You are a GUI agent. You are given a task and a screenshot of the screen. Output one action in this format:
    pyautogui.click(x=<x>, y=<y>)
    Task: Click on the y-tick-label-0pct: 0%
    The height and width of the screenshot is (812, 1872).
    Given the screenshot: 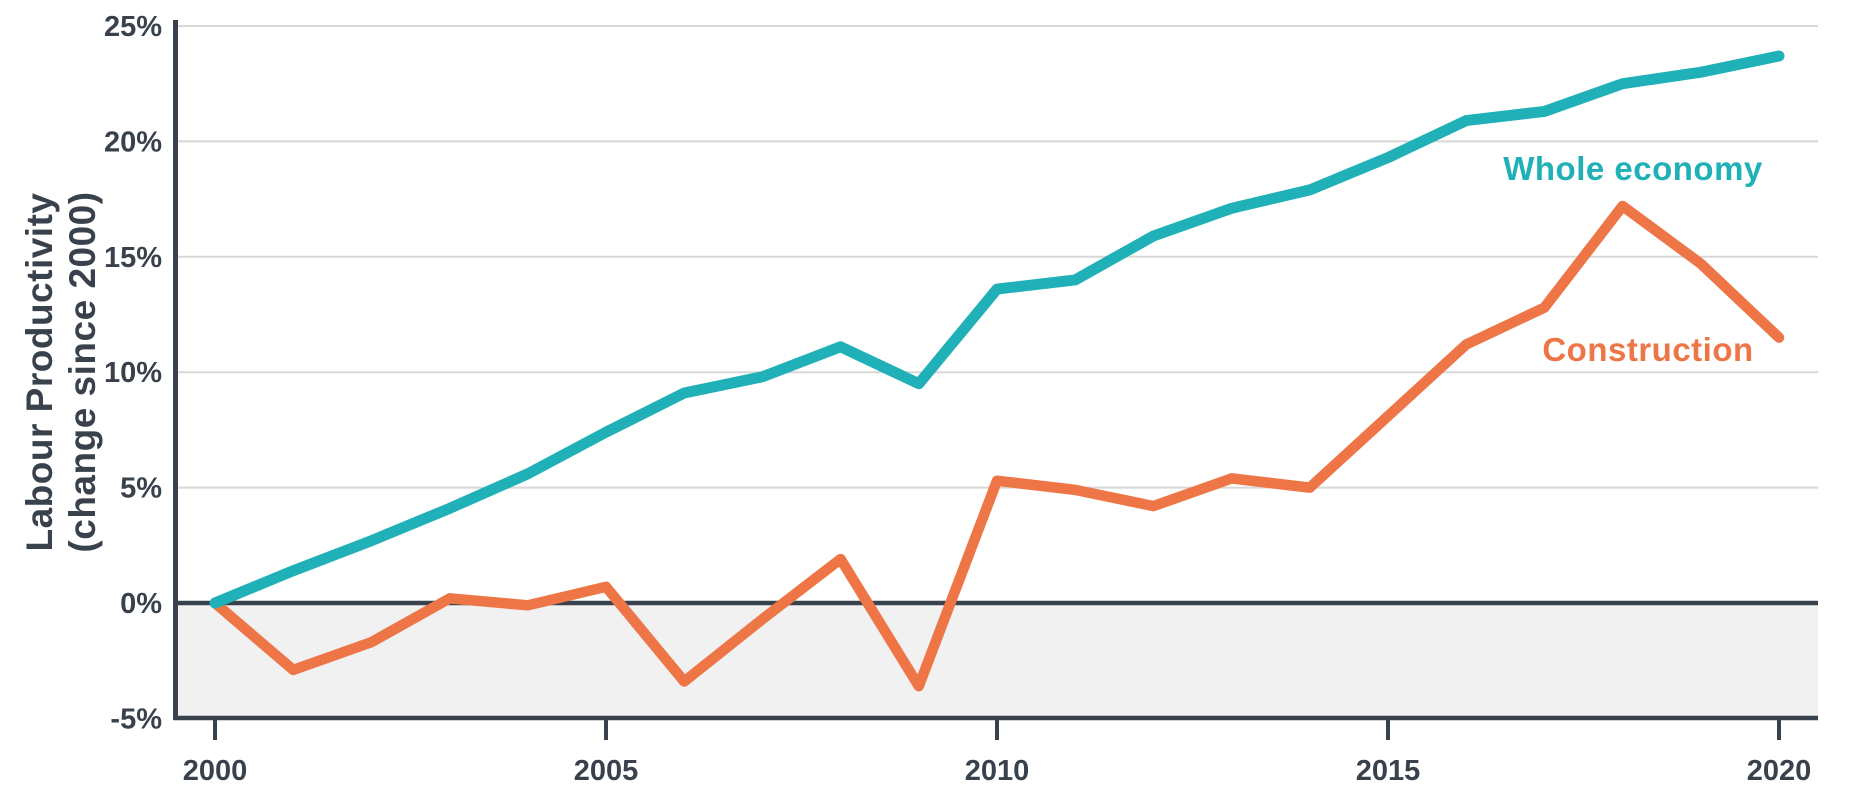 What is the action you would take?
    pyautogui.click(x=141, y=604)
    